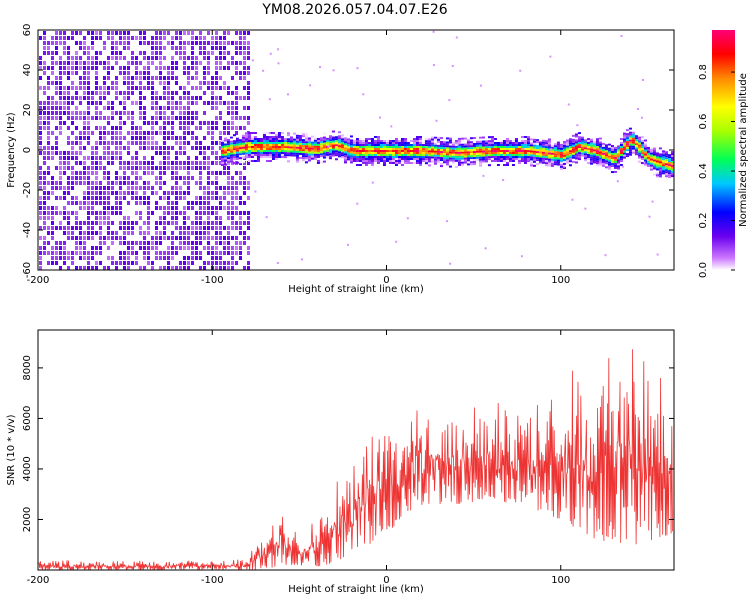  Describe the element at coordinates (577, 125) in the screenshot. I see `stray-cell` at that location.